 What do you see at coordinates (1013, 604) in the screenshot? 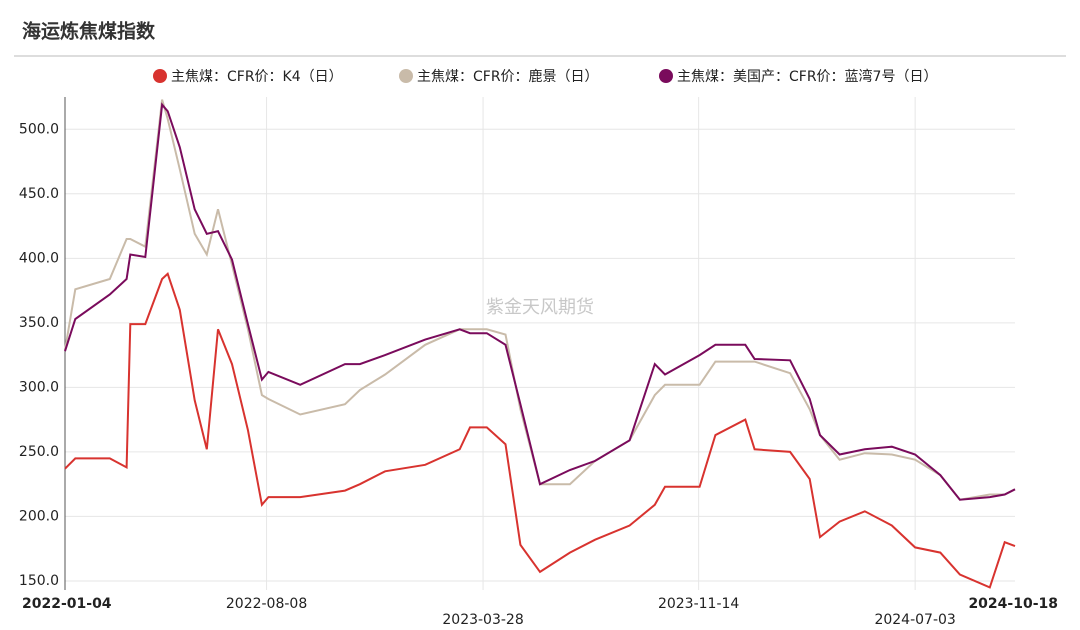
I see `x-tick-label: 2024-10-18` at bounding box center [1013, 604].